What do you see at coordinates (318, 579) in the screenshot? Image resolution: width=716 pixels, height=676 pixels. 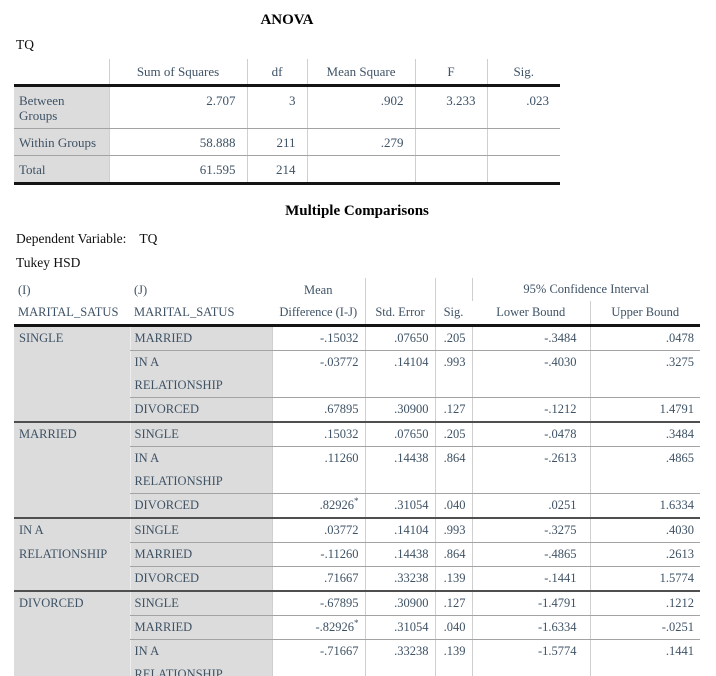 I see `cell-mean-difference: .71667` at bounding box center [318, 579].